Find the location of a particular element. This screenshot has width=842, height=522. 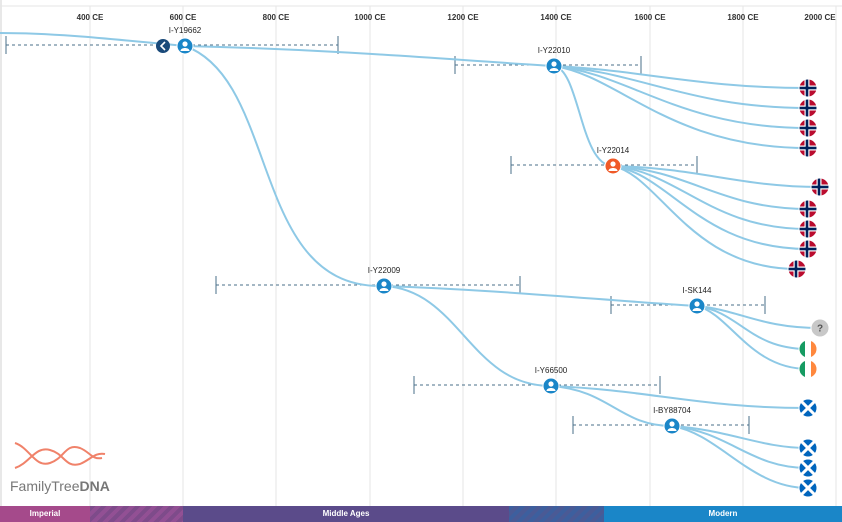

dna-helix-icon is located at coordinates (60, 455).